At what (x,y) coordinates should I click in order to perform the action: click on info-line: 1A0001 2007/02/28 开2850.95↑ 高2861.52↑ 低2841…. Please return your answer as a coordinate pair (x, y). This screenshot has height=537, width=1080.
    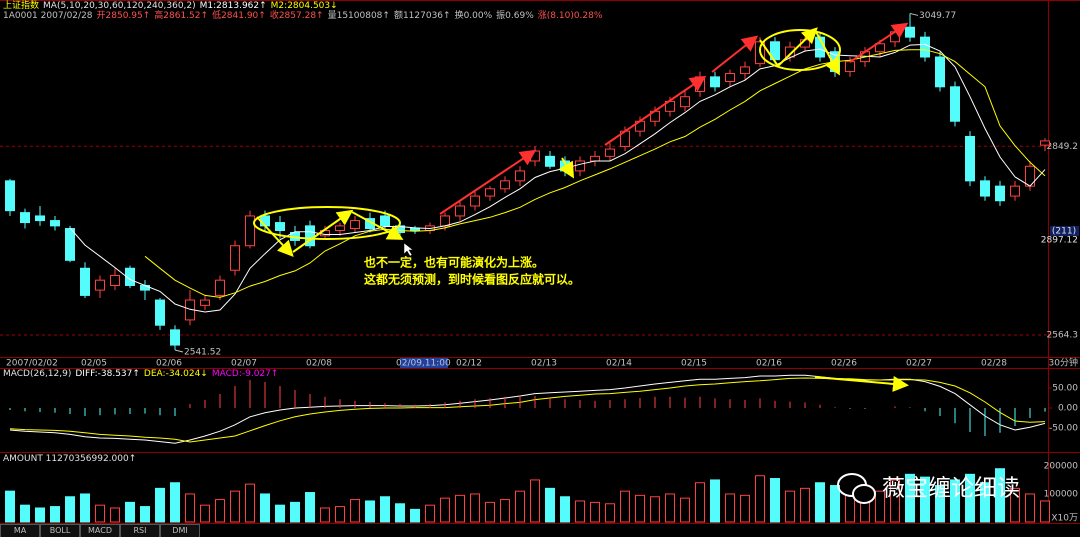
    Looking at the image, I should click on (304, 16).